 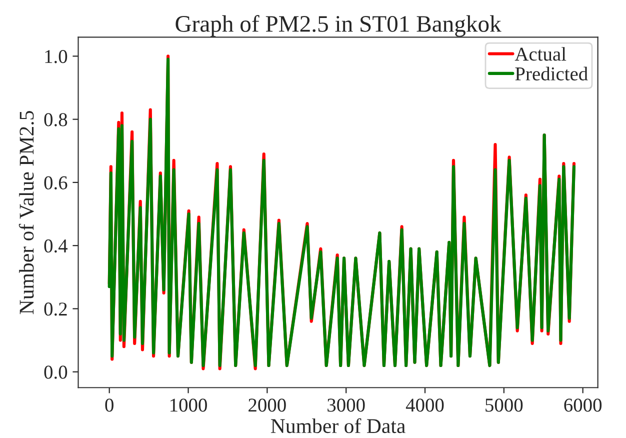 What do you see at coordinates (56, 372) in the screenshot?
I see `y-tick-label: 0.0` at bounding box center [56, 372].